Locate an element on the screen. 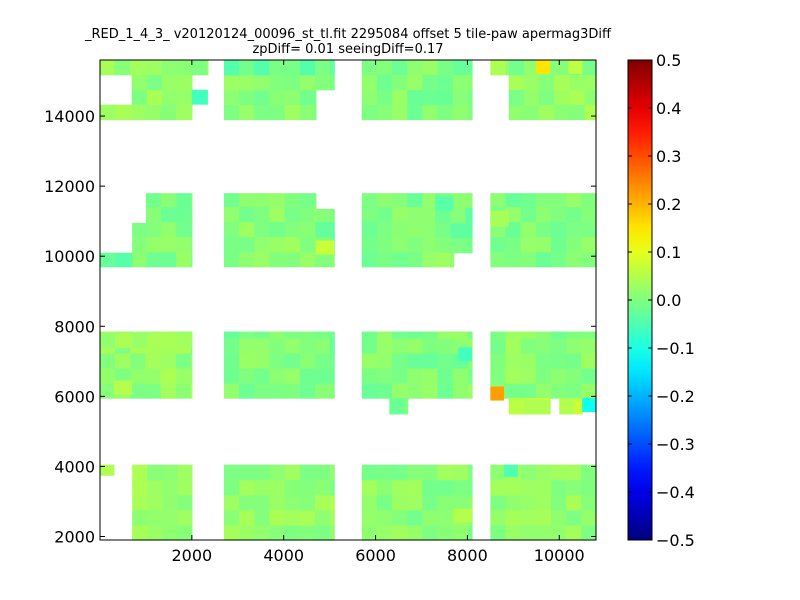  y-tick-label: 8000 is located at coordinates (74, 326).